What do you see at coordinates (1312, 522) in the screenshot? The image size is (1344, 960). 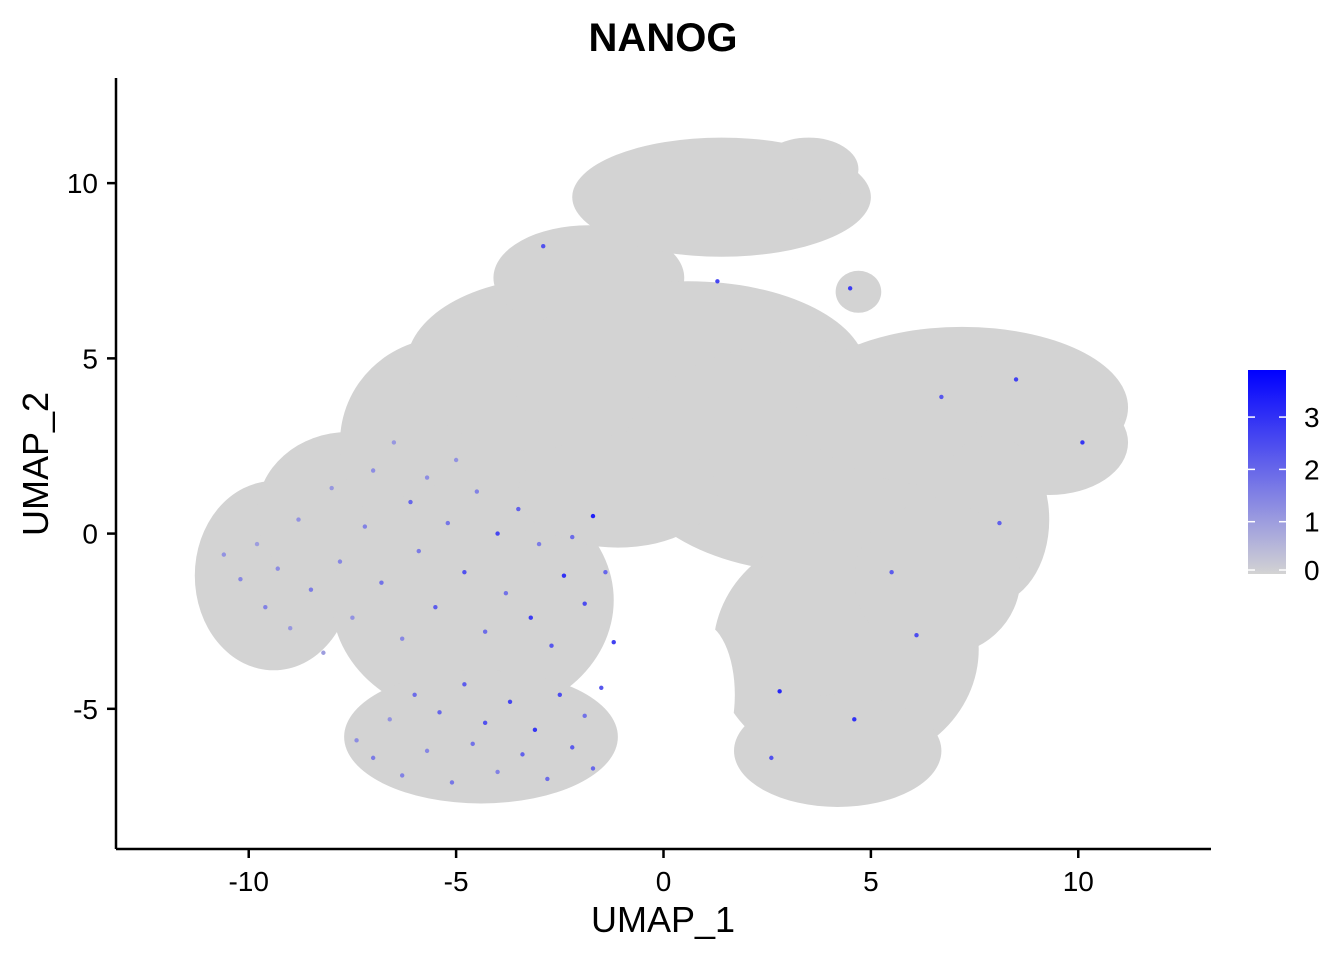 I see `colorbar-tick-label: 1` at bounding box center [1312, 522].